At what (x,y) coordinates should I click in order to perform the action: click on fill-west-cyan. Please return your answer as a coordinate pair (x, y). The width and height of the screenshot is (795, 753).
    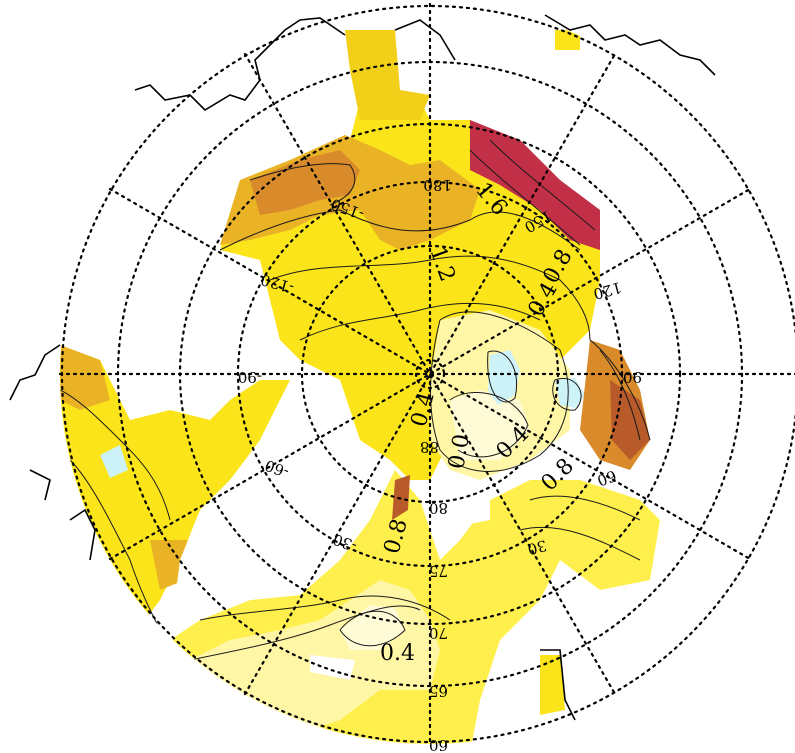
    Looking at the image, I should click on (114, 461).